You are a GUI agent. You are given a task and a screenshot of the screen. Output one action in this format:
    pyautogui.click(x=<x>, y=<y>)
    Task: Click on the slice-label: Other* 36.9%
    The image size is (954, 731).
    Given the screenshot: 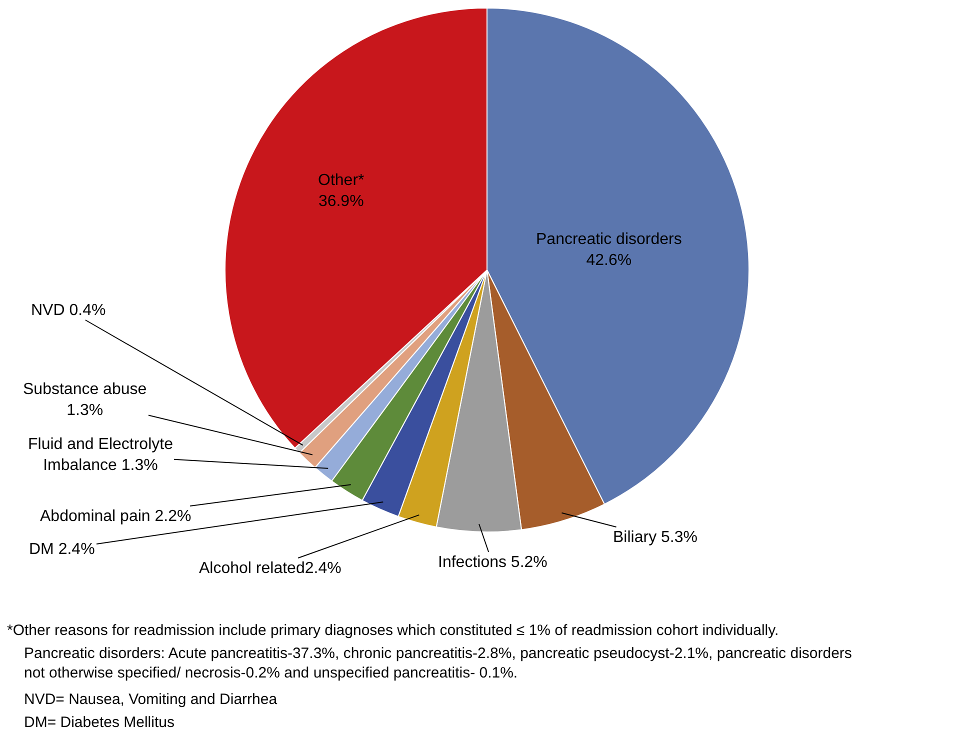 What is the action you would take?
    pyautogui.click(x=341, y=191)
    